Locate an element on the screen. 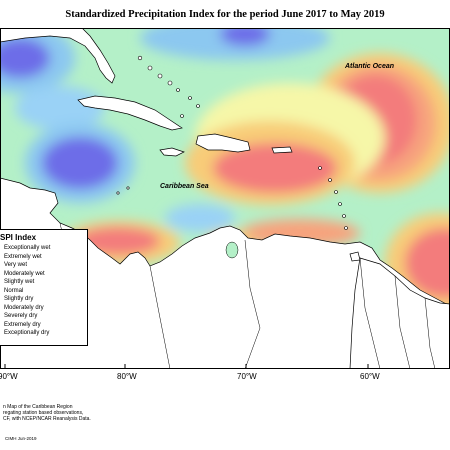 This screenshot has width=450, height=450. footer-line: CF, with NCEP/NCAR Reanalysis Data. is located at coordinates (47, 419).